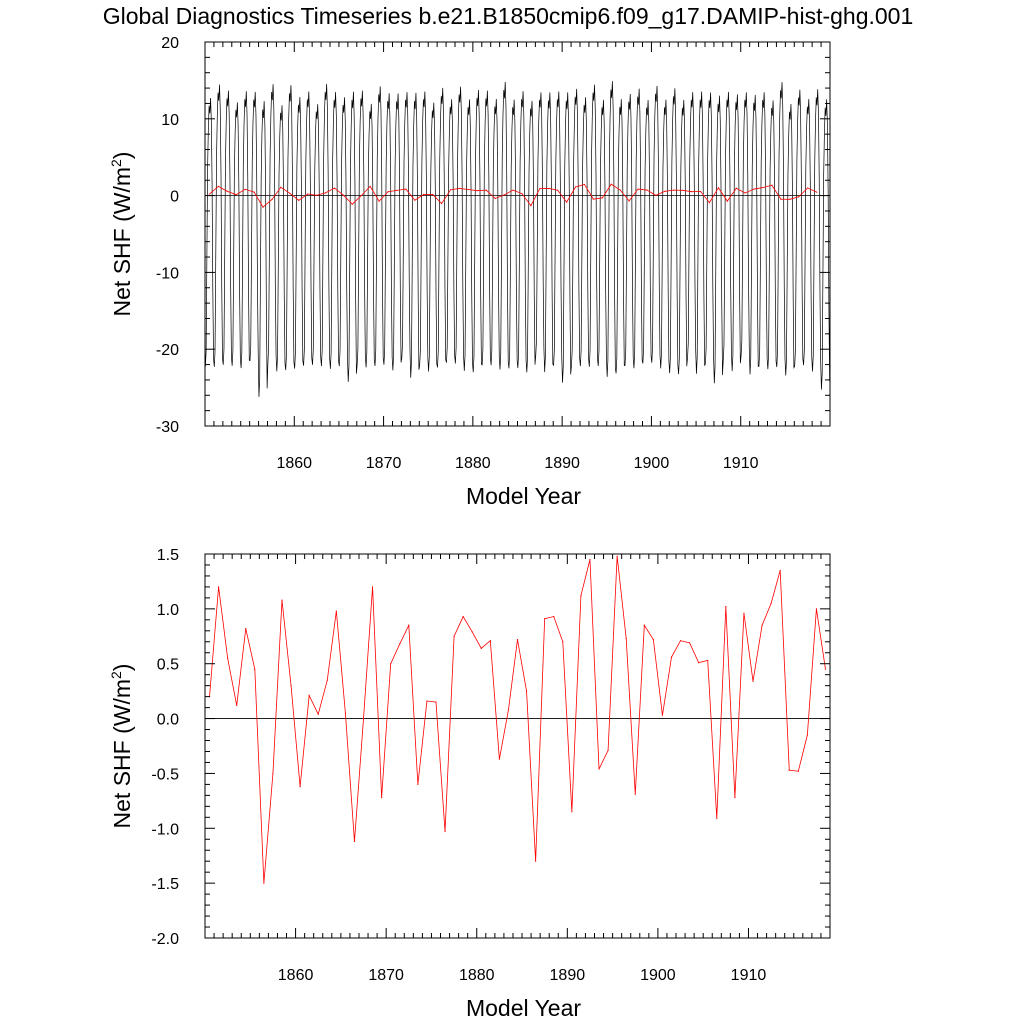 This screenshot has width=1024, height=1024. I want to click on x-tick-label: 1870, so click(386, 975).